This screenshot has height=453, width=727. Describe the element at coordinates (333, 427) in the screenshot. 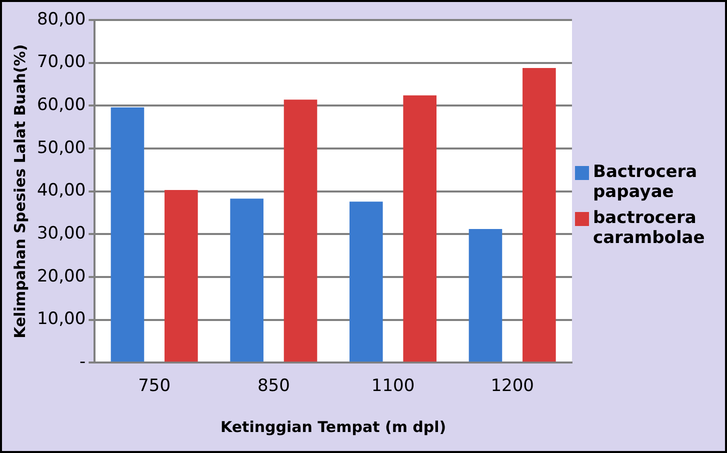

I see `x-axis-title: Ketinggian Tempat (m dpl)` at that location.